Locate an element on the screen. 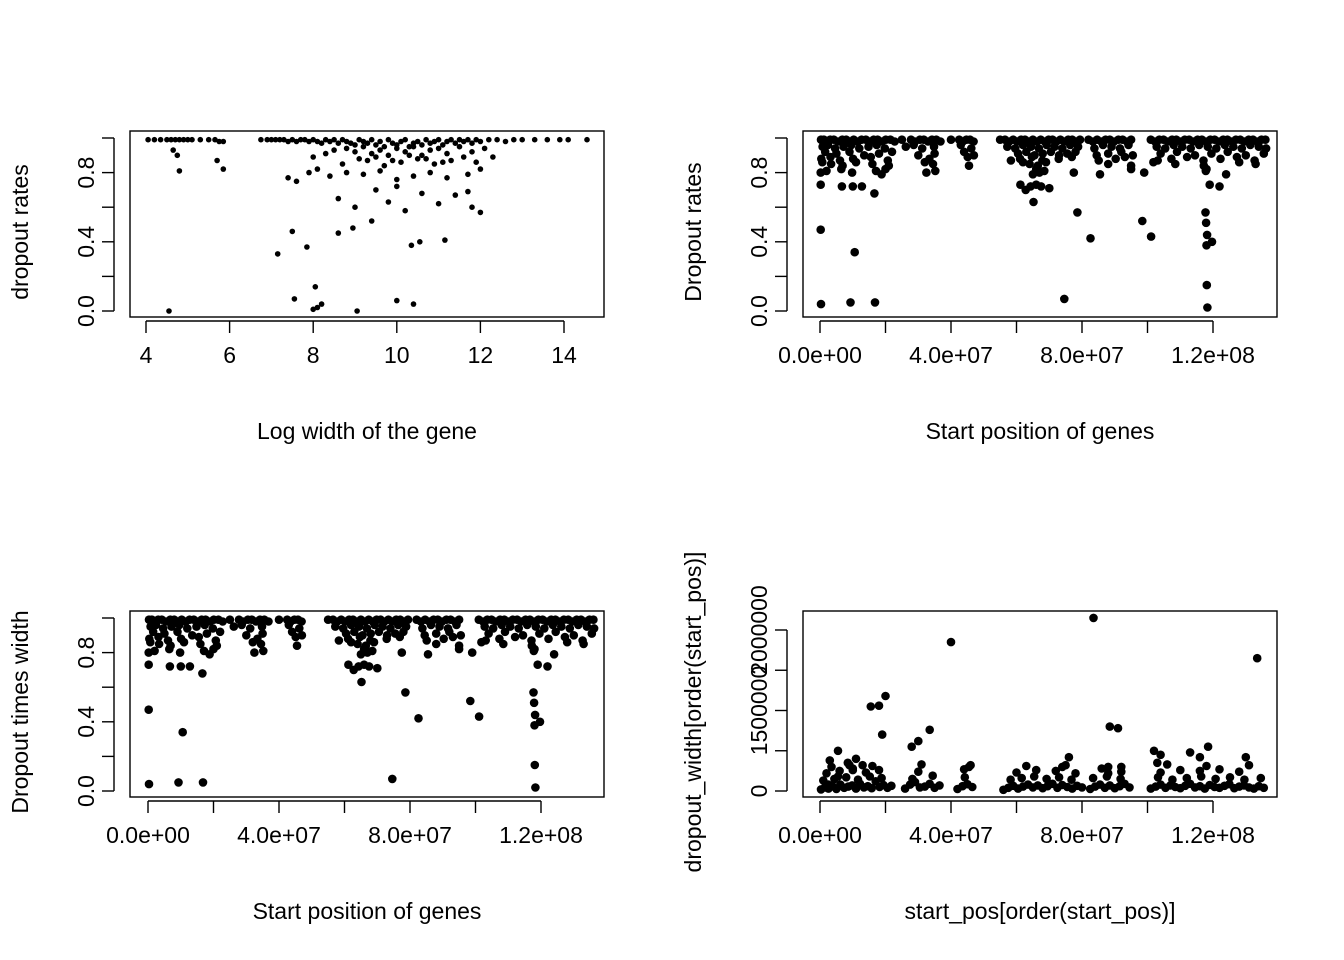 The width and height of the screenshot is (1344, 960). y-tick-label: 0.8 is located at coordinates (86, 653).